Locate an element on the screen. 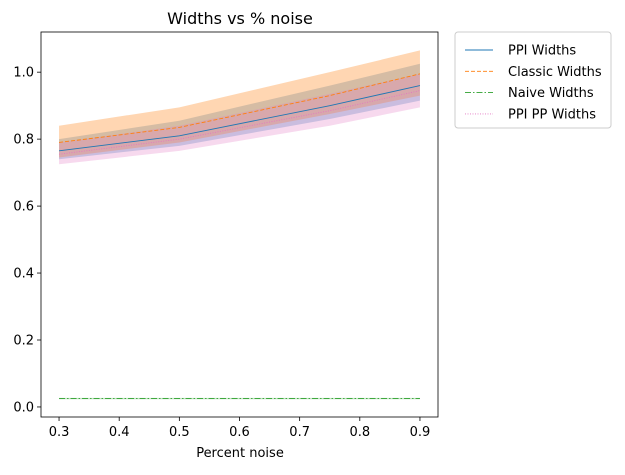 This screenshot has height=475, width=625. y-tick-label: 0.8 is located at coordinates (23, 140).